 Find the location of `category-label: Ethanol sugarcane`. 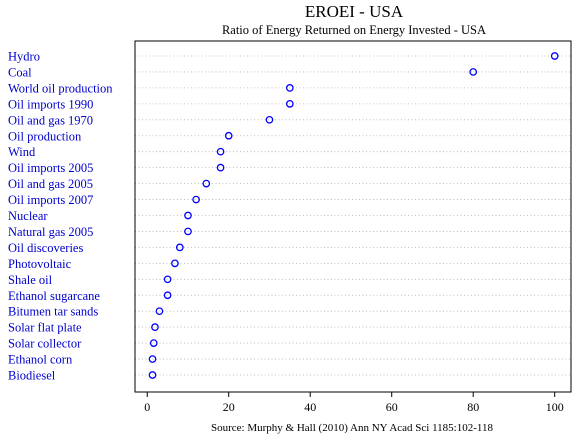

category-label: Ethanol sugarcane is located at coordinates (54, 296).